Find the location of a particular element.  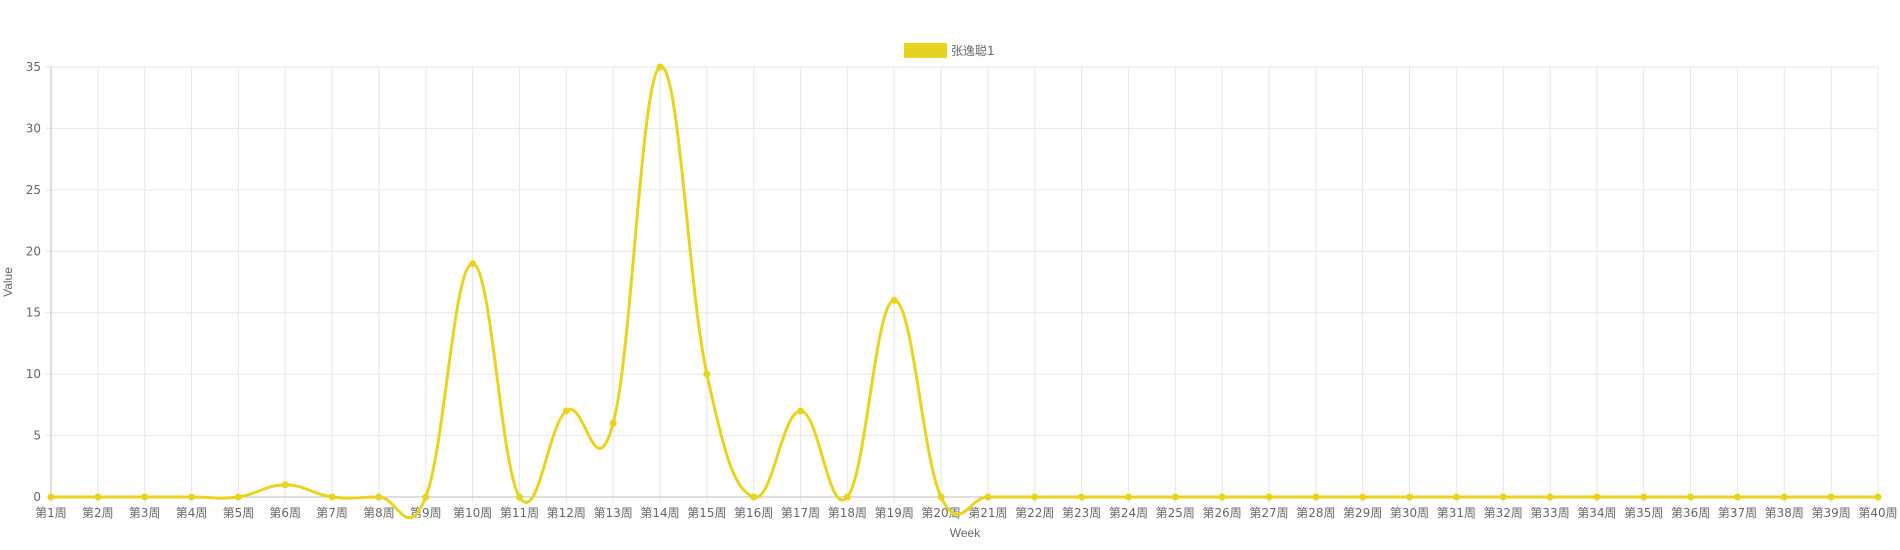

y-axis-title: Value is located at coordinates (8, 282).